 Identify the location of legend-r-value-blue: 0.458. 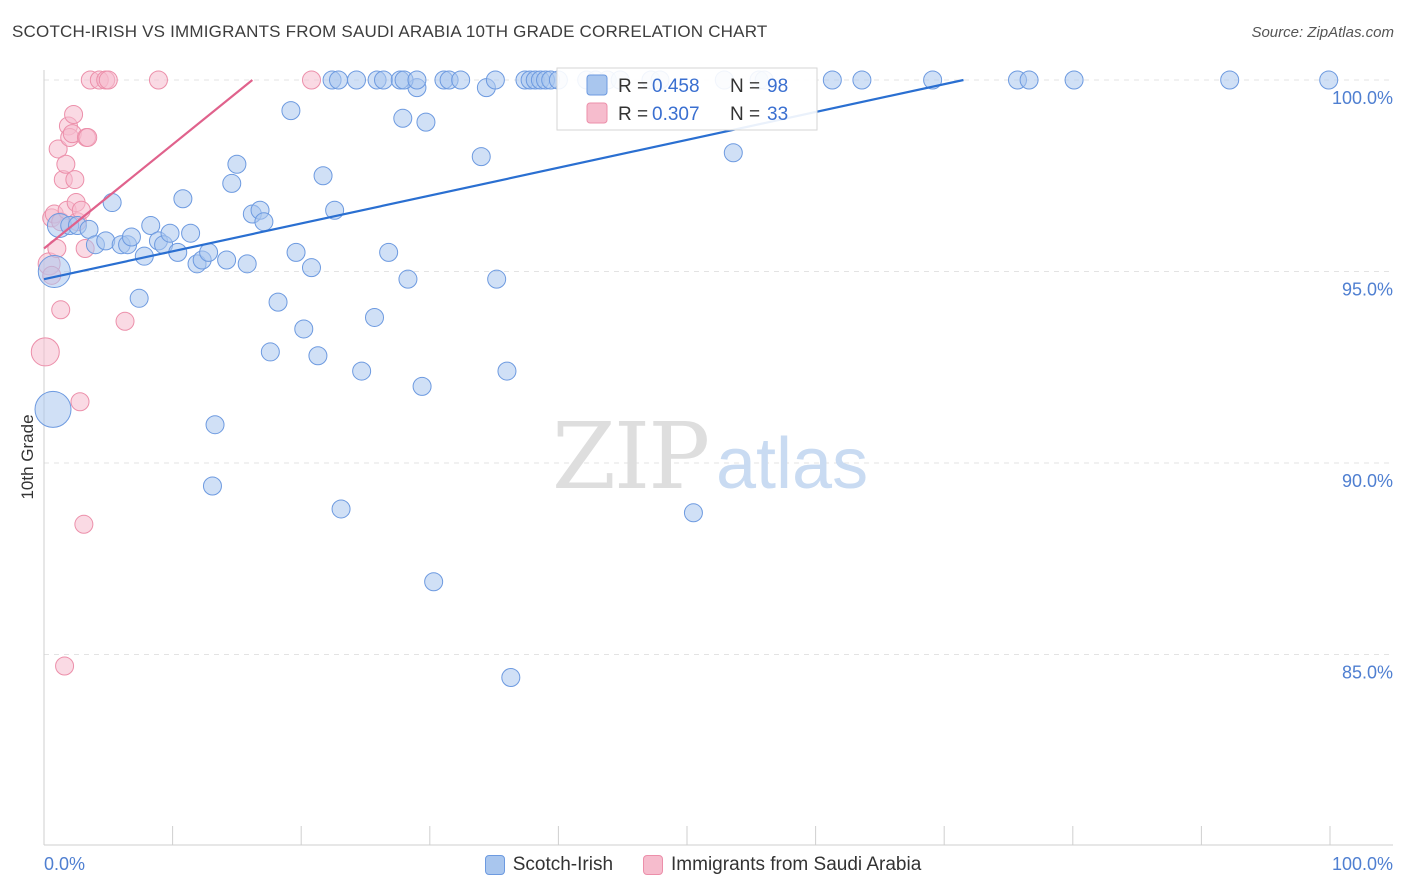
(676, 86).